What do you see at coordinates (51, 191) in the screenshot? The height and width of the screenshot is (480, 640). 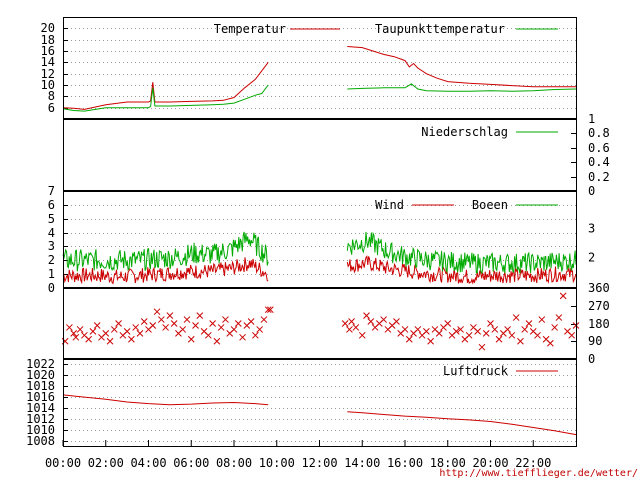 I see `y-tick-label: 7` at bounding box center [51, 191].